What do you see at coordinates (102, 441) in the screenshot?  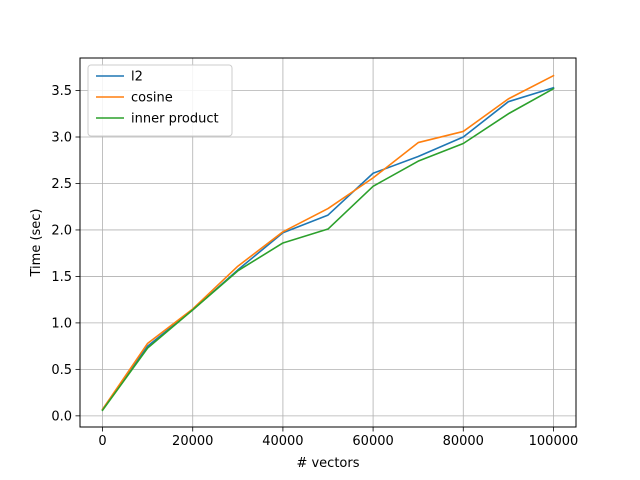 I see `x-tick-label: 0` at bounding box center [102, 441].